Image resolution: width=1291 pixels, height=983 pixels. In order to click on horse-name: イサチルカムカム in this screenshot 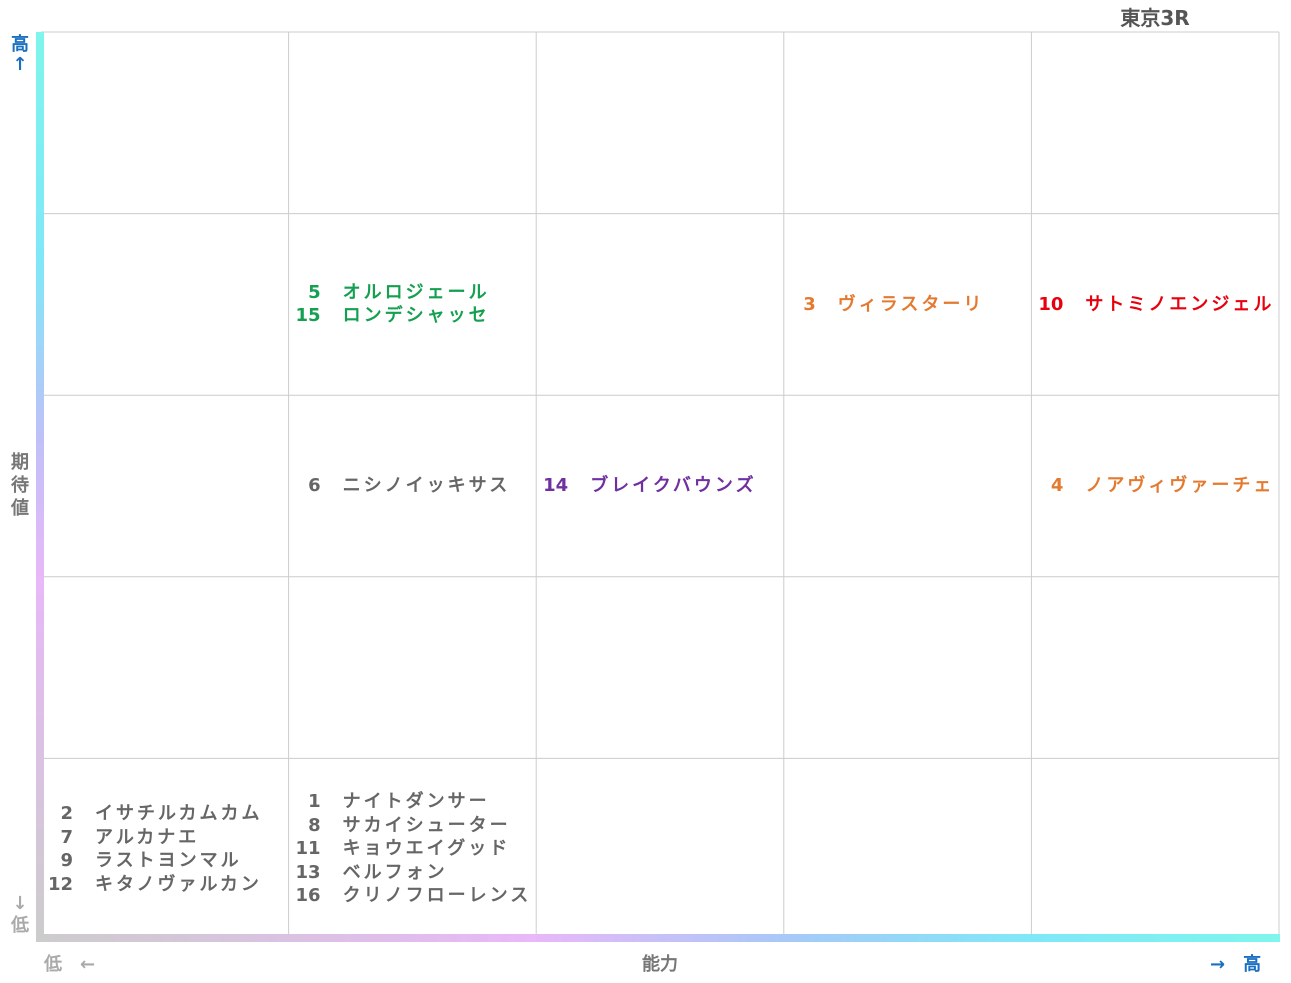, I will do `click(179, 814)`.